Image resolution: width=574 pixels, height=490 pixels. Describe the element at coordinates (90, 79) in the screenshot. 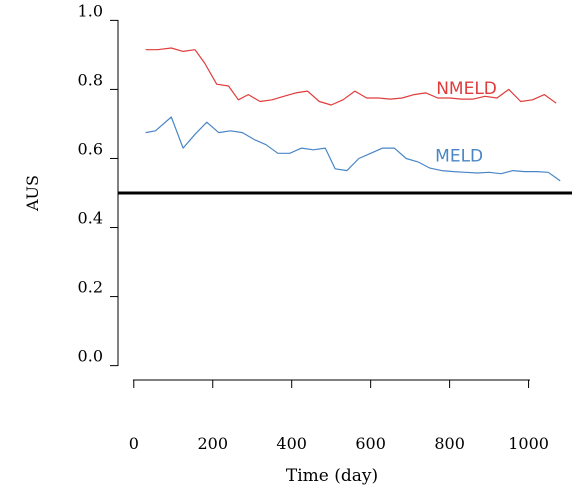

I see `y-tick-label: 0.8` at that location.